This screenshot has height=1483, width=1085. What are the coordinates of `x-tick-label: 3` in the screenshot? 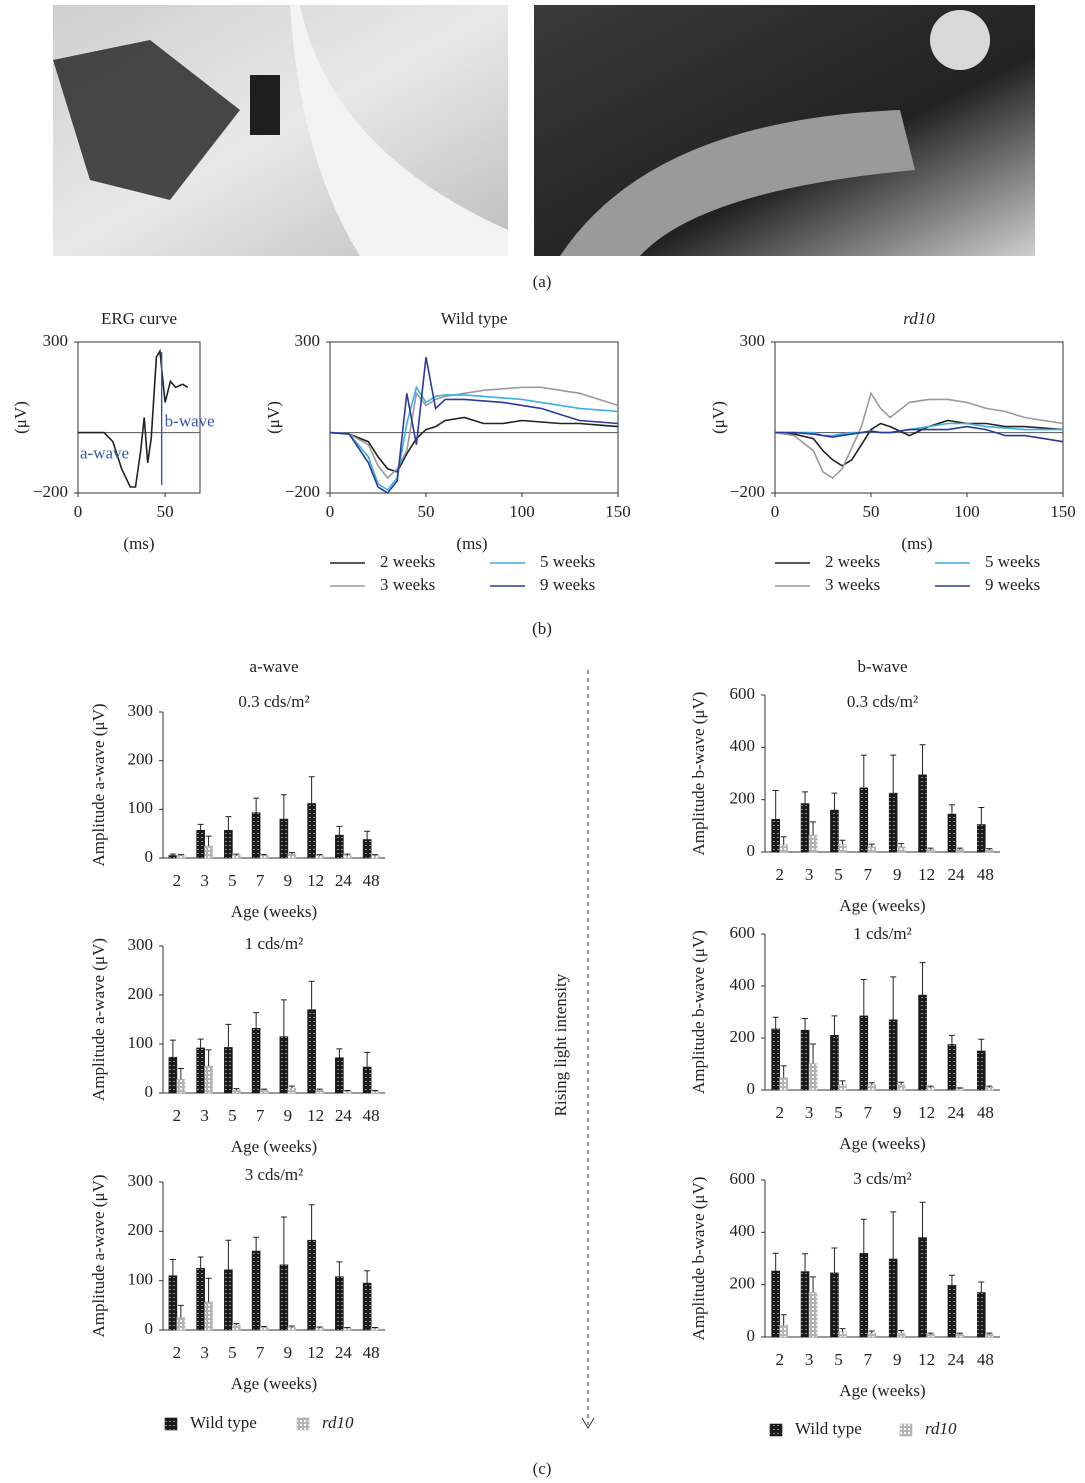 It's located at (204, 1115).